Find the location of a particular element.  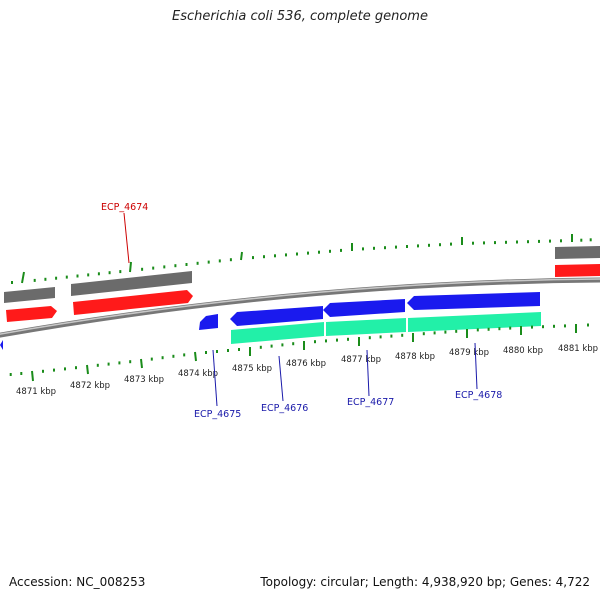

kbp-label: 4871 kbp is located at coordinates (36, 392).